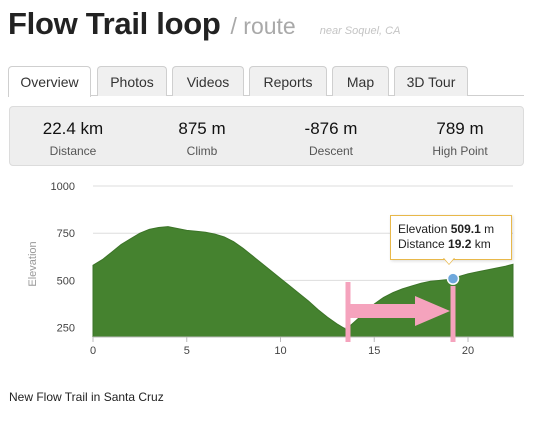  I want to click on x-tick-label: 15, so click(374, 351).